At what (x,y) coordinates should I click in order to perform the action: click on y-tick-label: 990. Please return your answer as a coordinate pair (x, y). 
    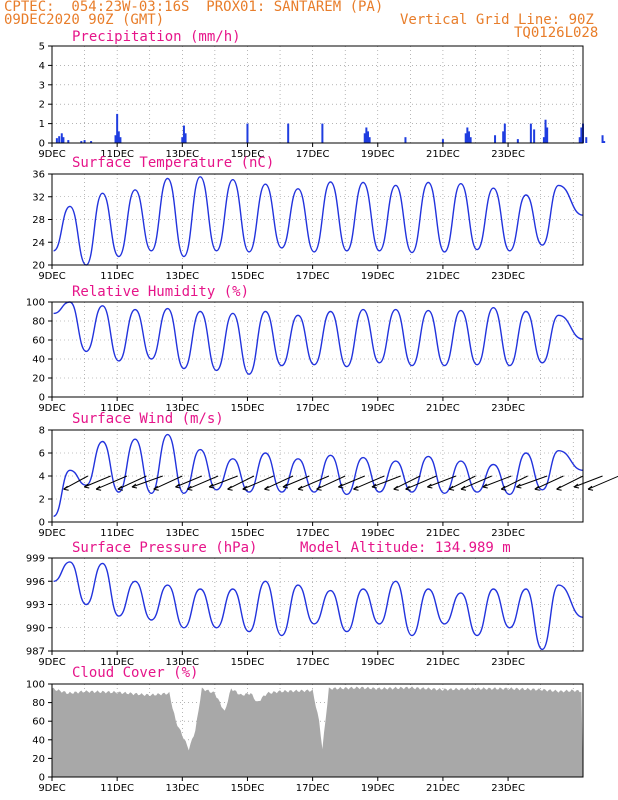
    Looking at the image, I should click on (35, 628).